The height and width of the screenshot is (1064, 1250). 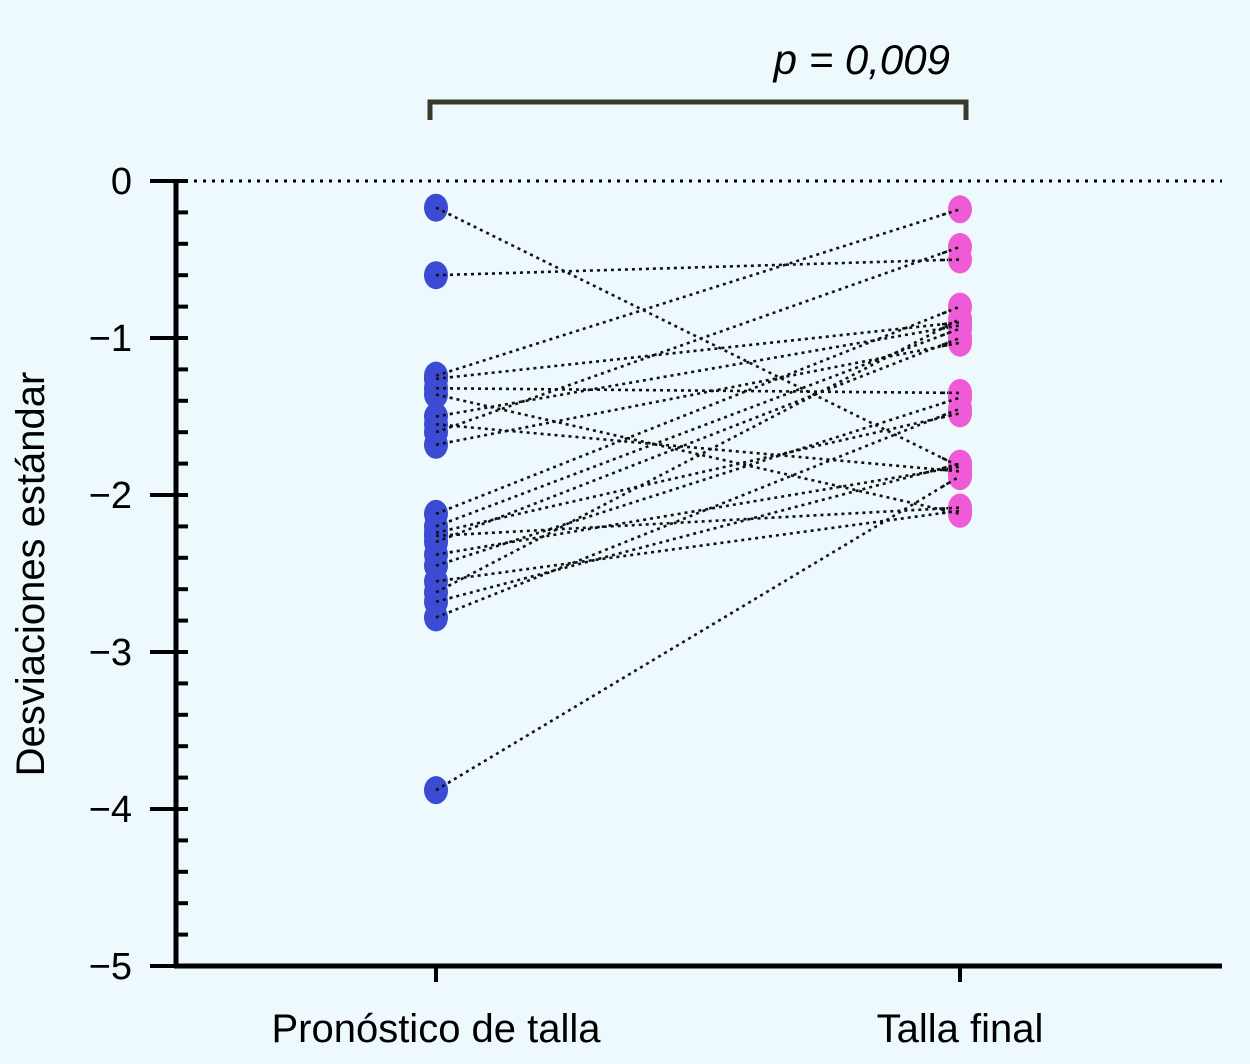 What do you see at coordinates (110, 653) in the screenshot?
I see `y-tick-label: −3` at bounding box center [110, 653].